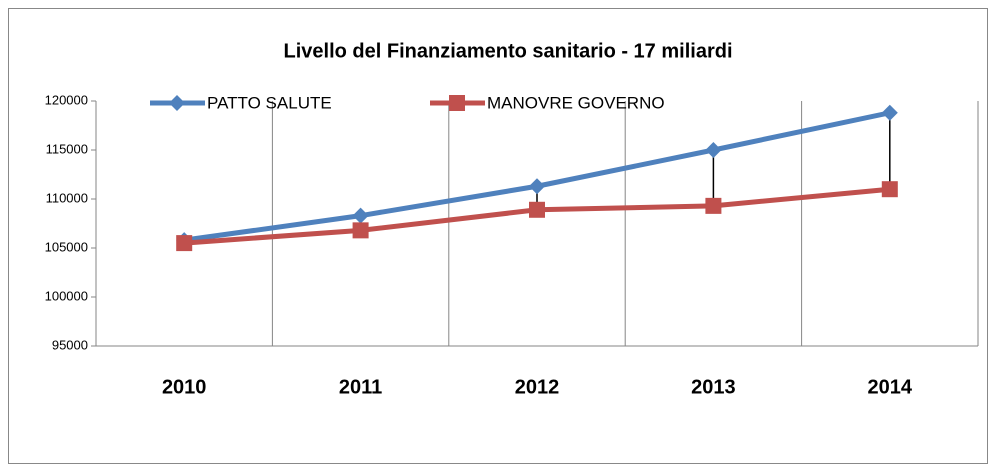  Describe the element at coordinates (66, 99) in the screenshot. I see `y-tick-label: 120000` at that location.